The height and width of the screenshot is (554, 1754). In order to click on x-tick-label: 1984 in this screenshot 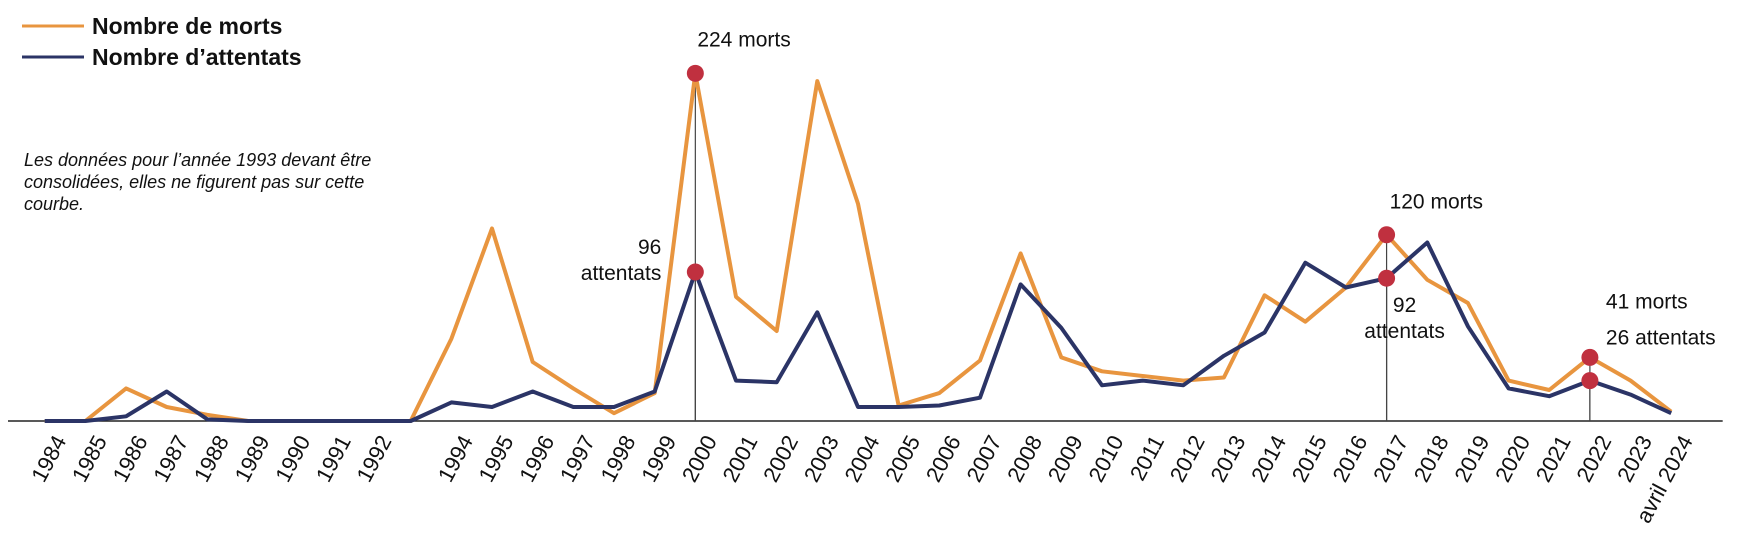, I will do `click(48, 458)`.